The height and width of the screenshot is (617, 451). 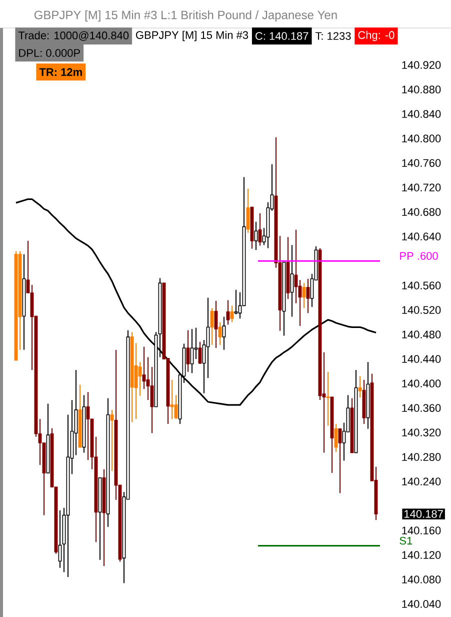 What do you see at coordinates (423, 514) in the screenshot?
I see `text: 140.187` at bounding box center [423, 514].